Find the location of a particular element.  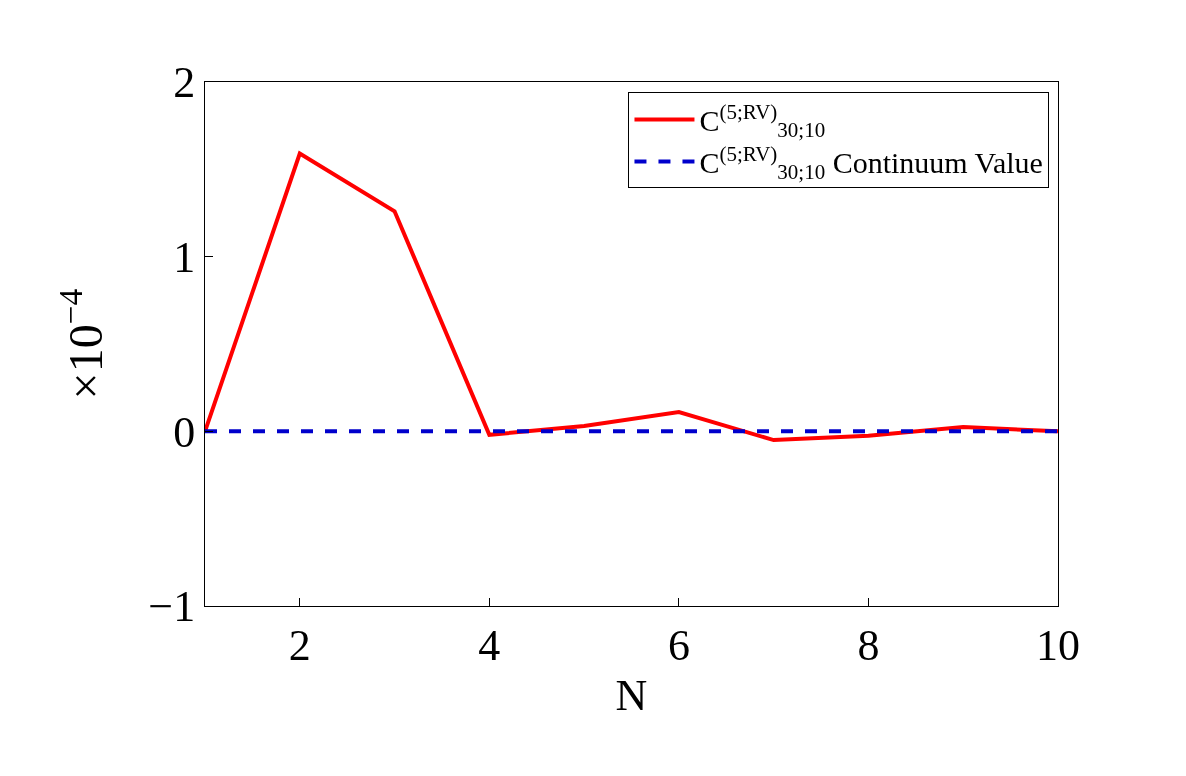

x-tick-label: 10 is located at coordinates (1058, 645).